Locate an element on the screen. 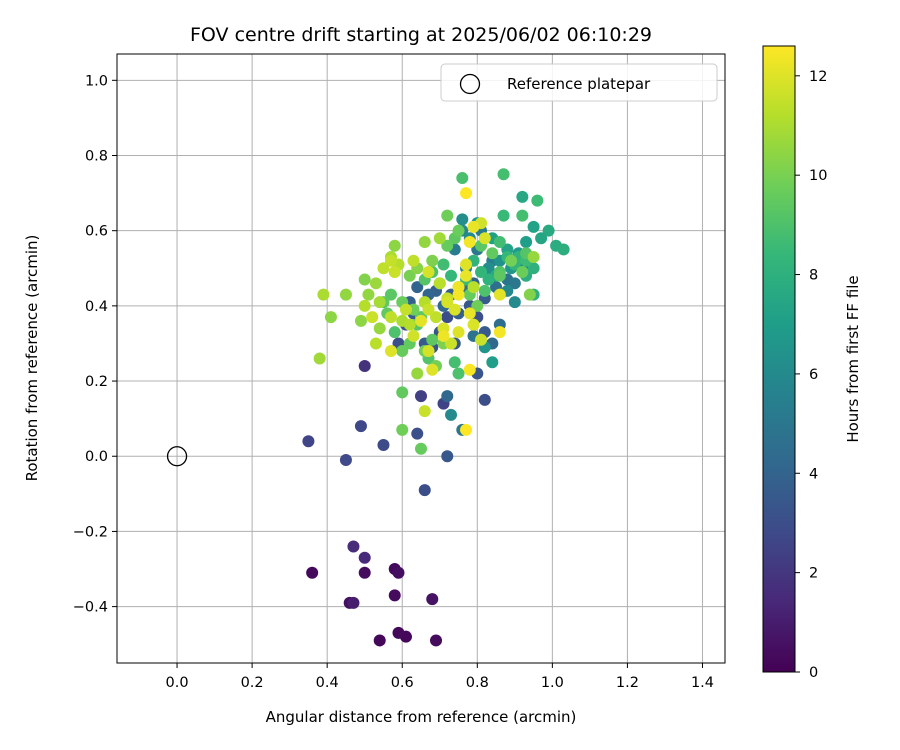 This screenshot has height=750, width=900. colorbar-tick-label: 12 is located at coordinates (818, 77).